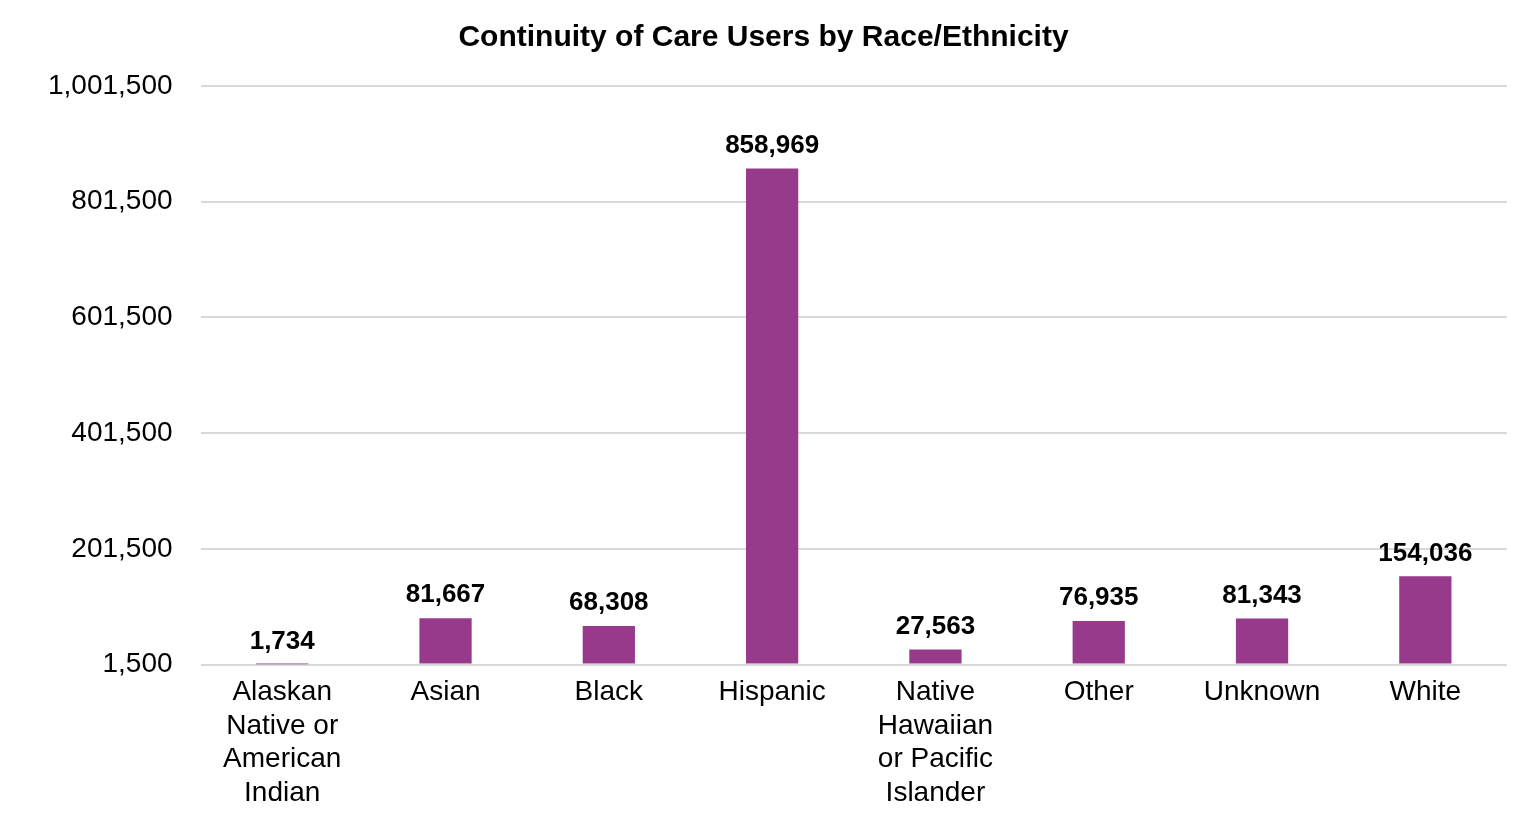 This screenshot has height=823, width=1535. I want to click on data-label: 27,563, so click(935, 624).